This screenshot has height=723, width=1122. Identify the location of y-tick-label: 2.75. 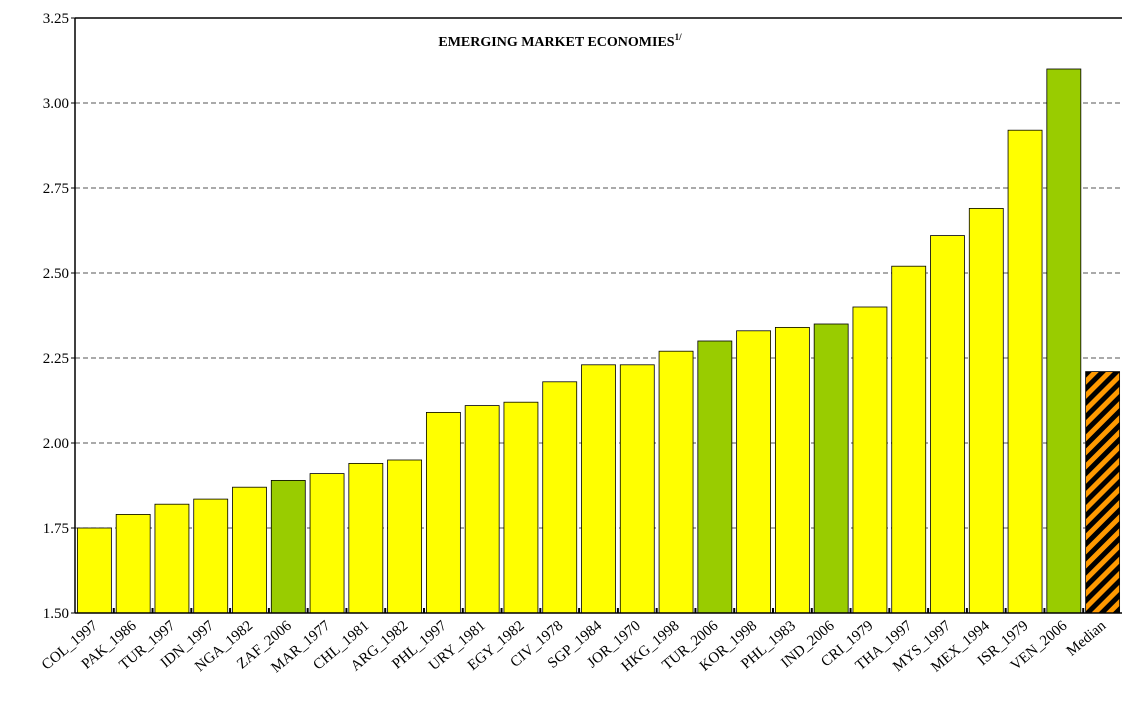
(56, 189).